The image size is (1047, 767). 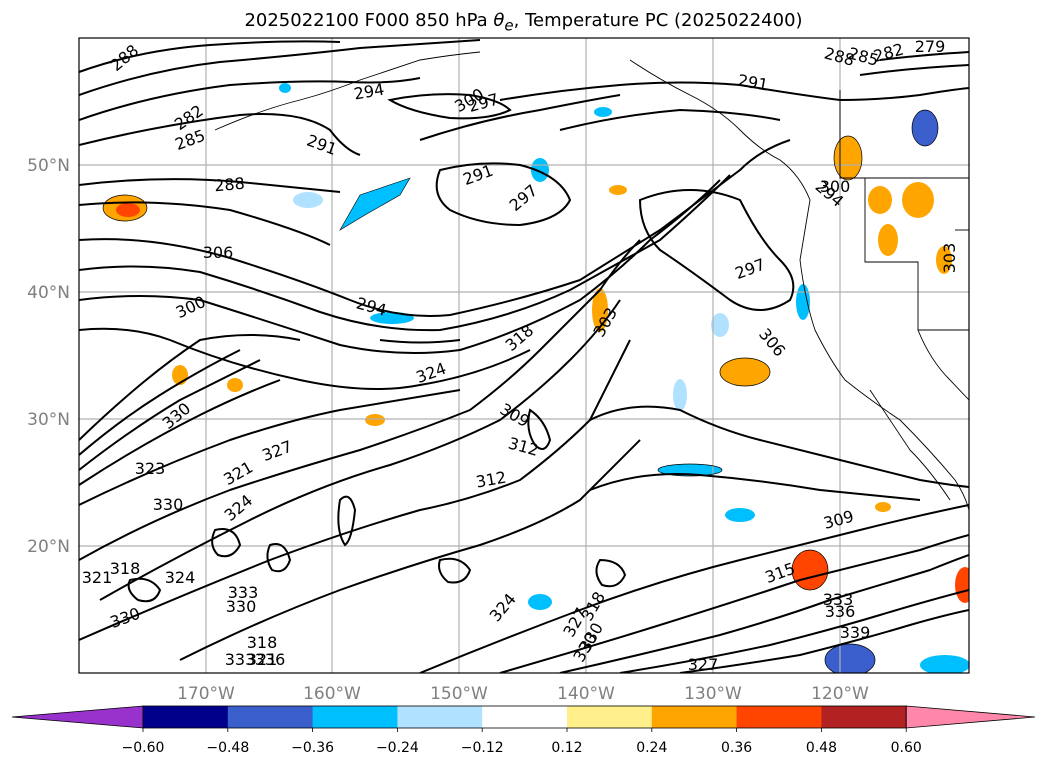 What do you see at coordinates (218, 252) in the screenshot?
I see `contour-label: 306` at bounding box center [218, 252].